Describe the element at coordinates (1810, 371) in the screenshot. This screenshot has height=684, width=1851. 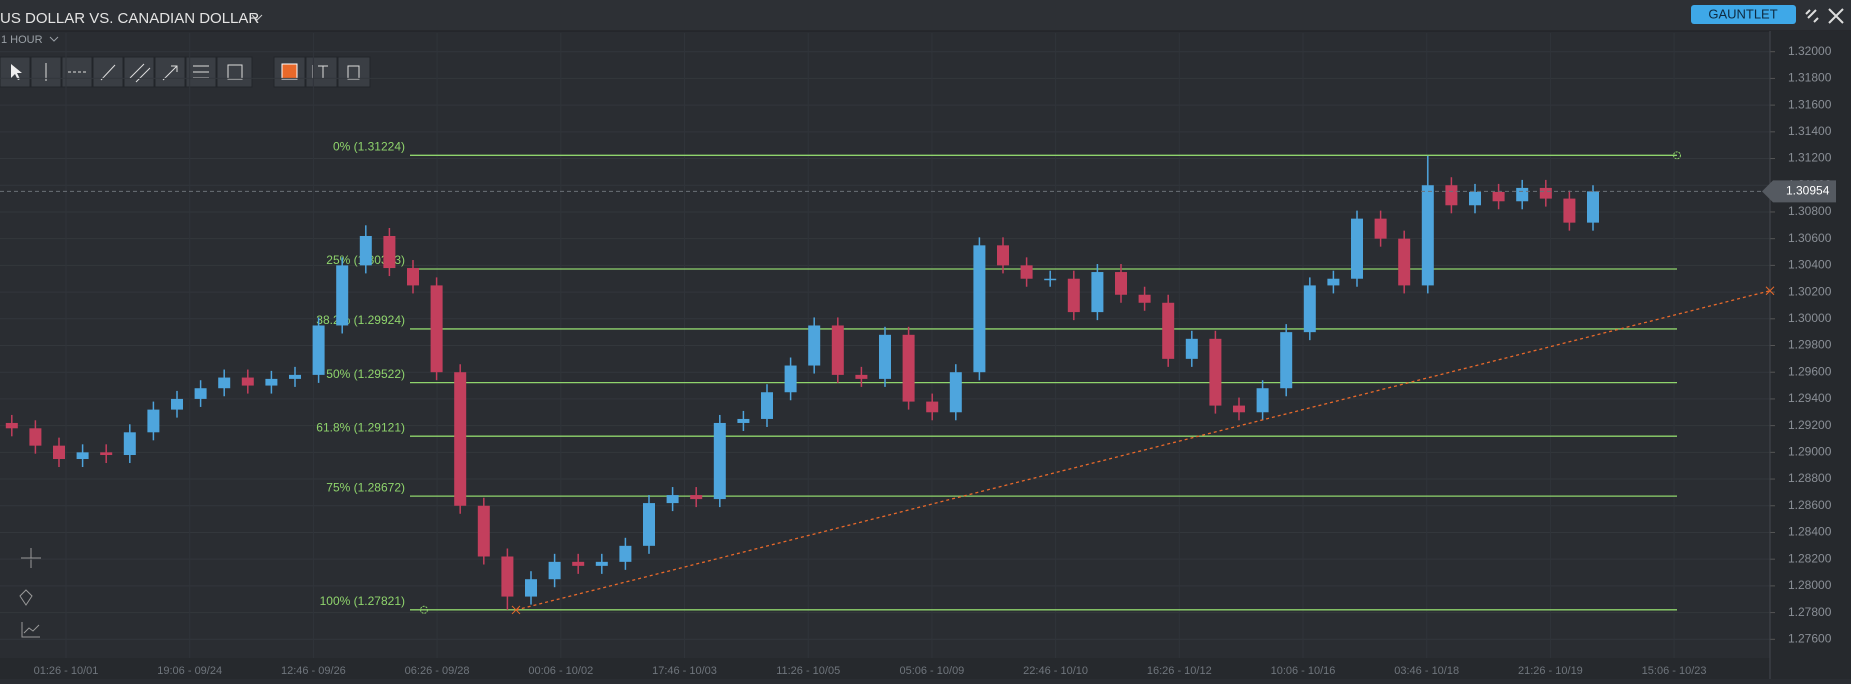
I see `y-tick-label: 1.29600` at that location.